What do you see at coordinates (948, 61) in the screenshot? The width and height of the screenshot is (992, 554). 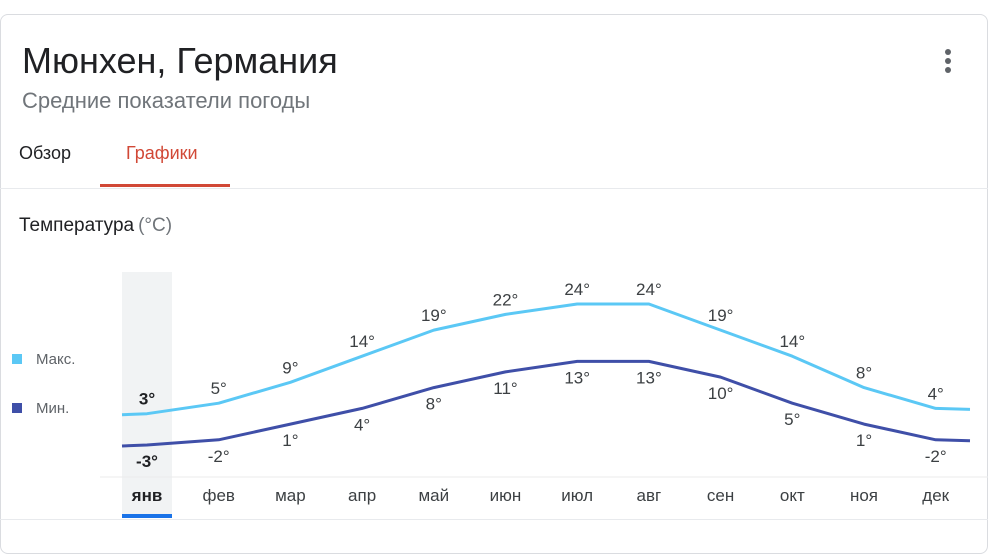 I see `more-vert-icon` at bounding box center [948, 61].